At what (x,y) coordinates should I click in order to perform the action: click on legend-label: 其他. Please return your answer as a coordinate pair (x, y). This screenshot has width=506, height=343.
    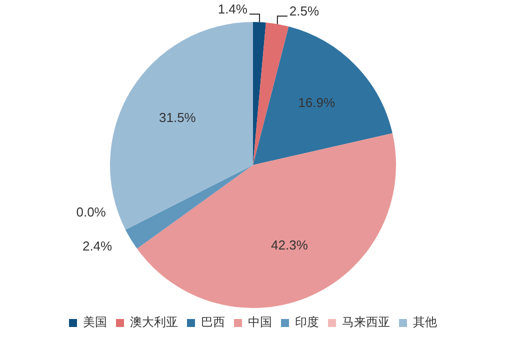
    Looking at the image, I should click on (425, 322).